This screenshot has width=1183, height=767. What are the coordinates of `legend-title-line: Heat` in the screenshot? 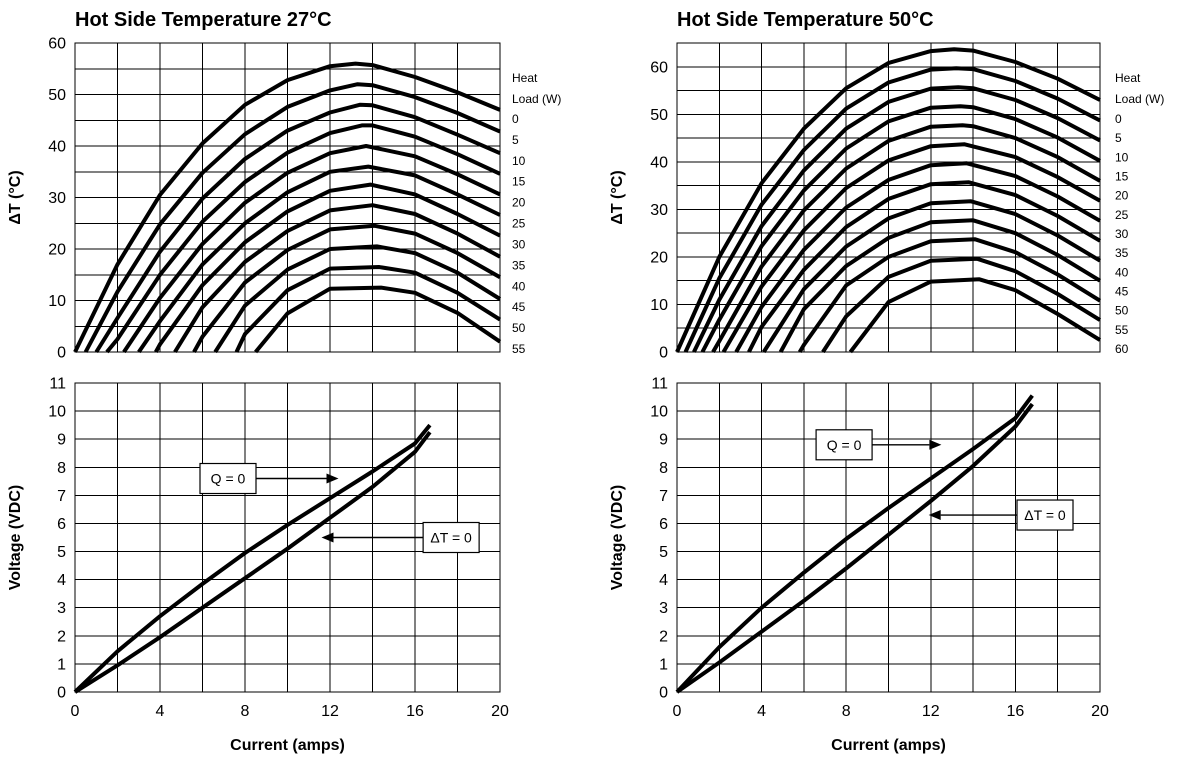 It's located at (1128, 78).